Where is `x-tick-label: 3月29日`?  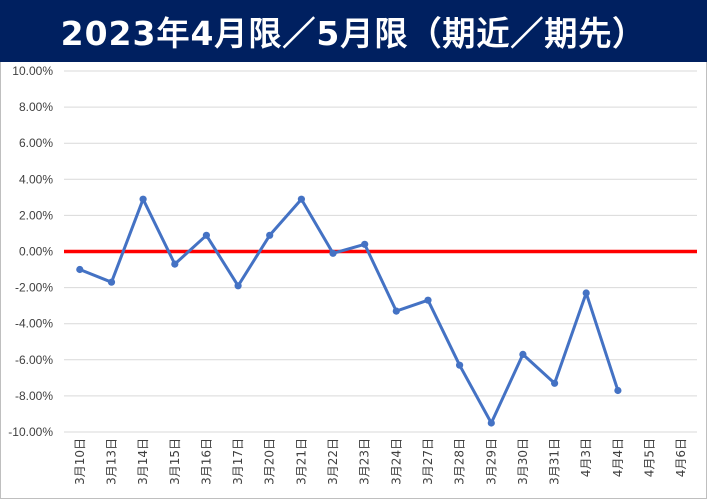 x-tick-label: 3月29日 is located at coordinates (491, 461).